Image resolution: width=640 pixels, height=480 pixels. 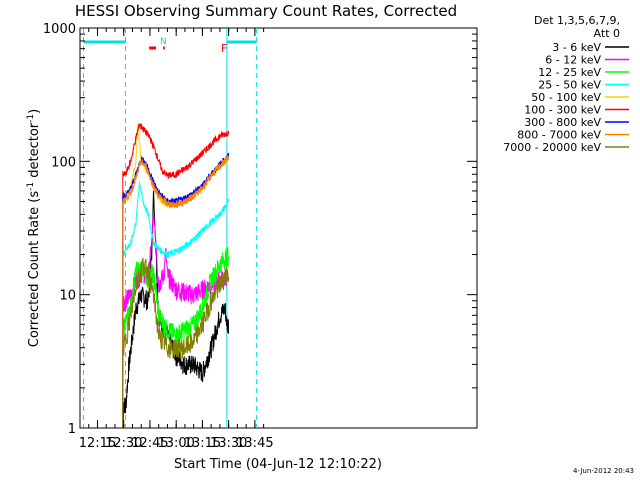 I want to click on footer-date: 4-Jun-2012 20:43, so click(x=603, y=471).